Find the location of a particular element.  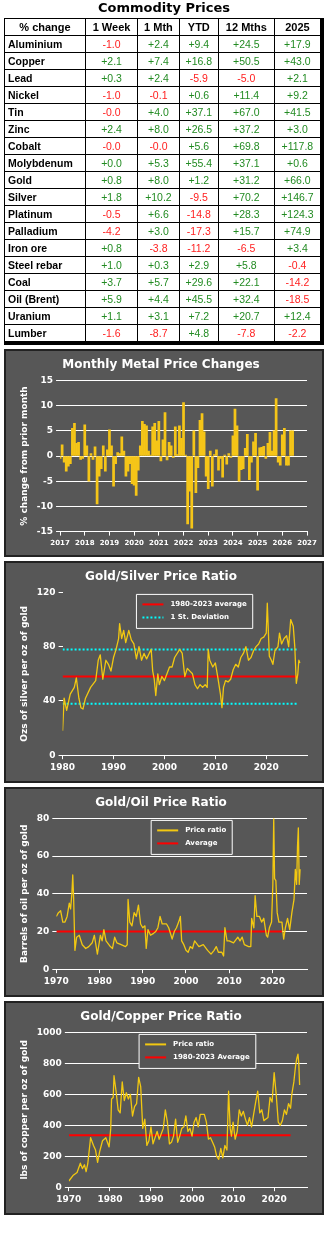

y-tick-label: 200 is located at coordinates (52, 1155).